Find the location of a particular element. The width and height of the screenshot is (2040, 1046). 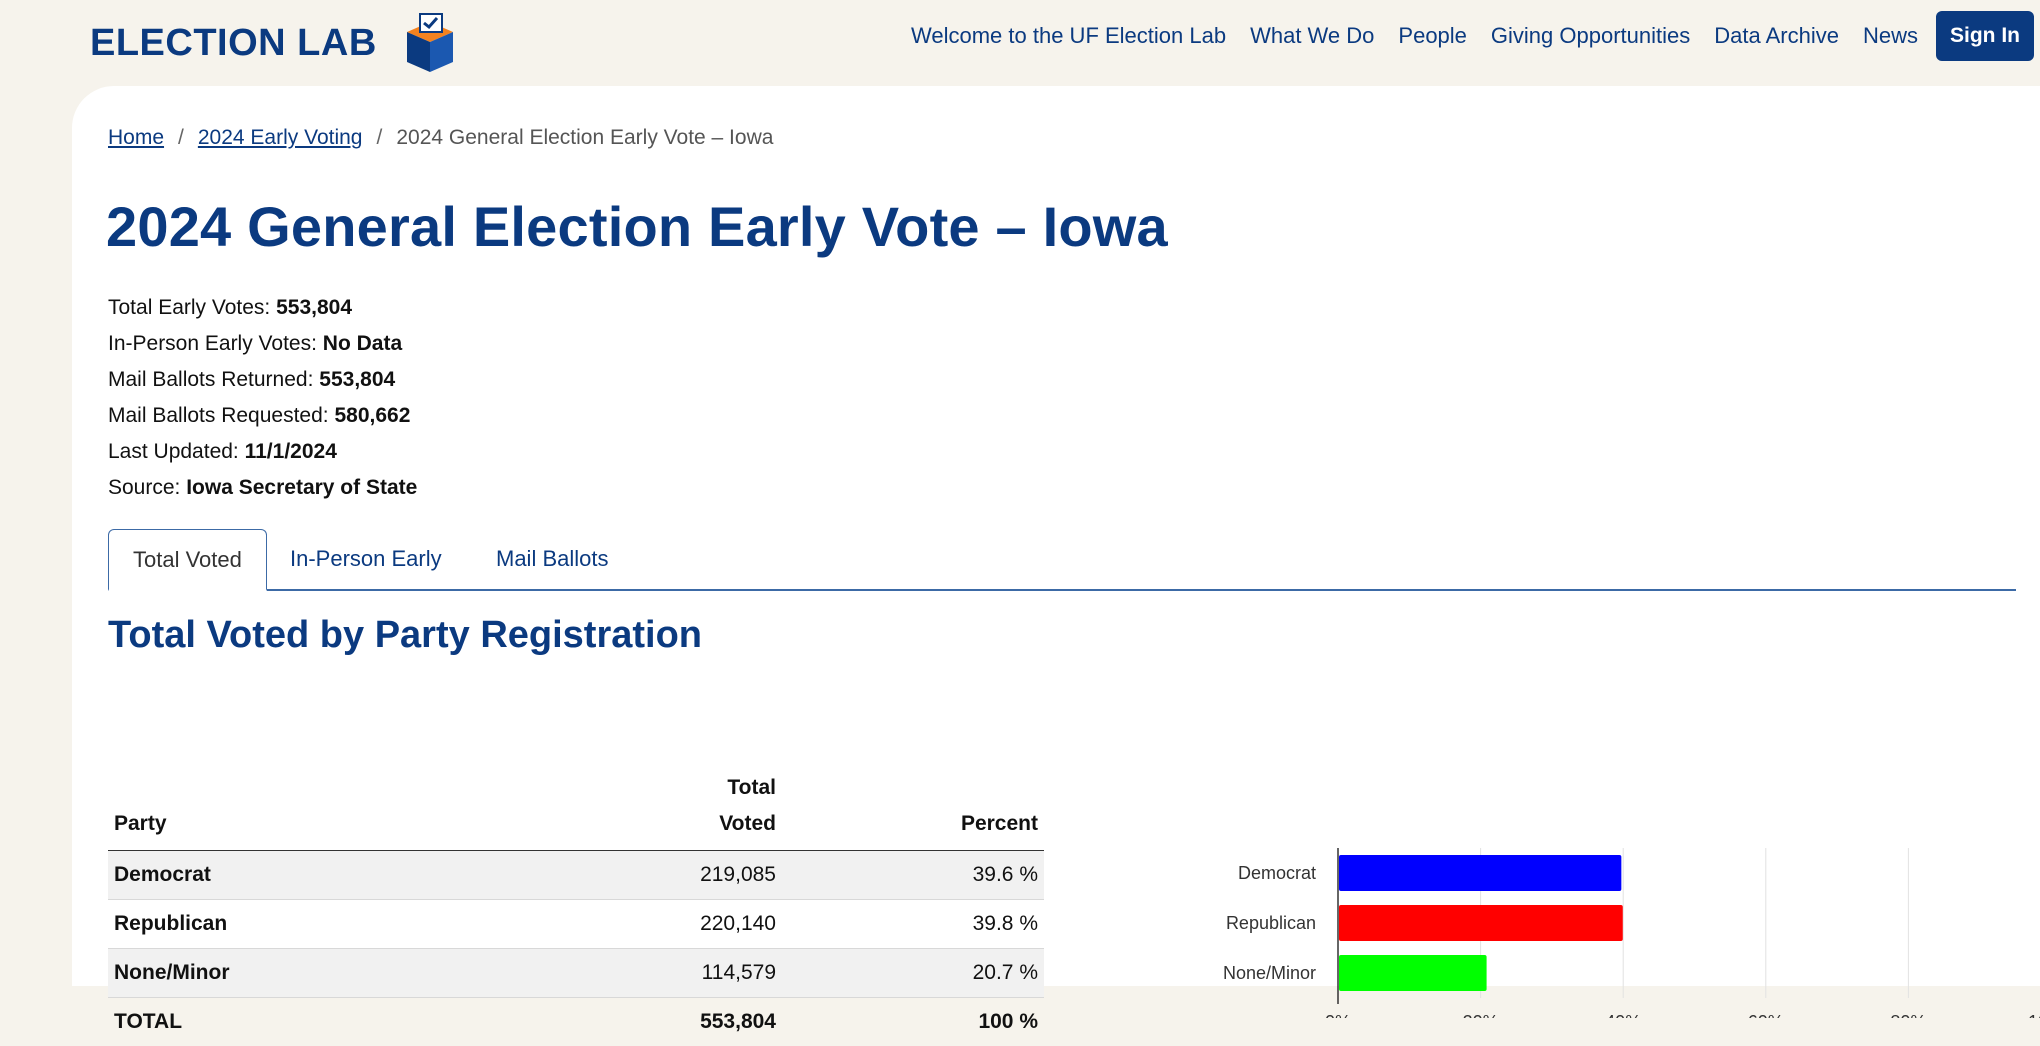

stat-mail-ballots-returned: Mail Ballots Returned: 553,804 is located at coordinates (262, 380).